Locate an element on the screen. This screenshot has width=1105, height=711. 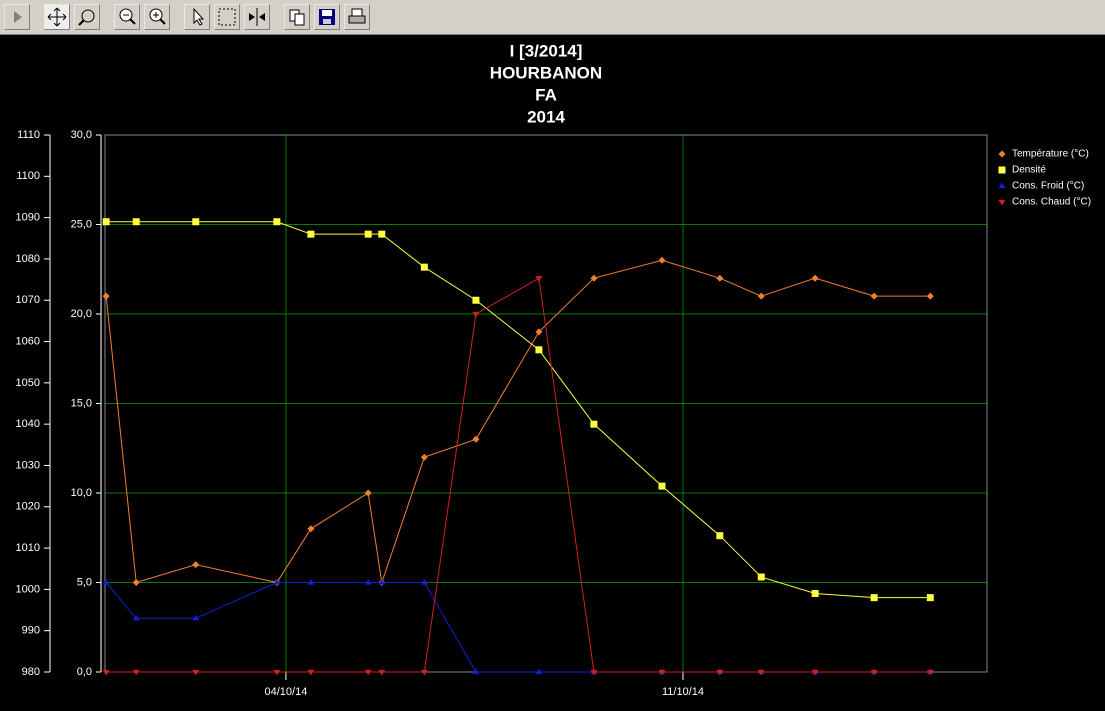
y-tick-label: 15,0 is located at coordinates (81, 403).